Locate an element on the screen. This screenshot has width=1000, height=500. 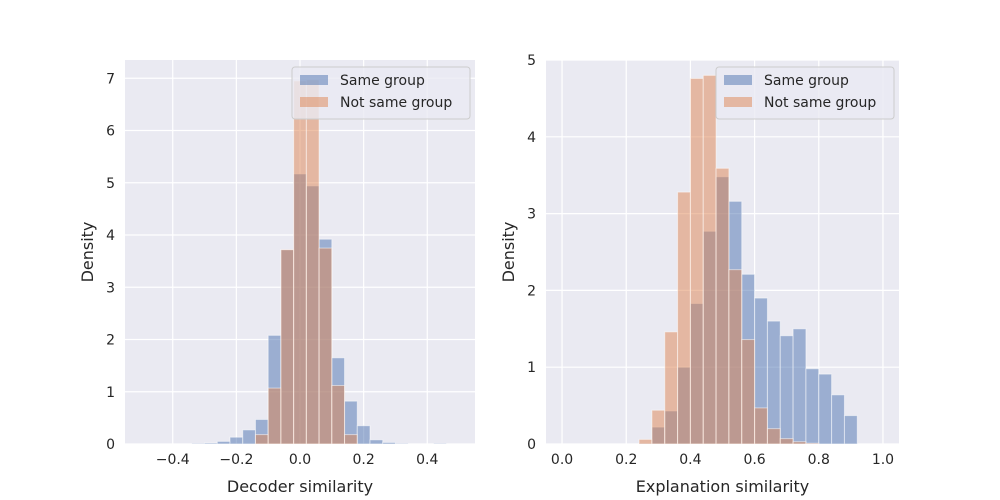
x-tick-label: 1.0 is located at coordinates (883, 460).